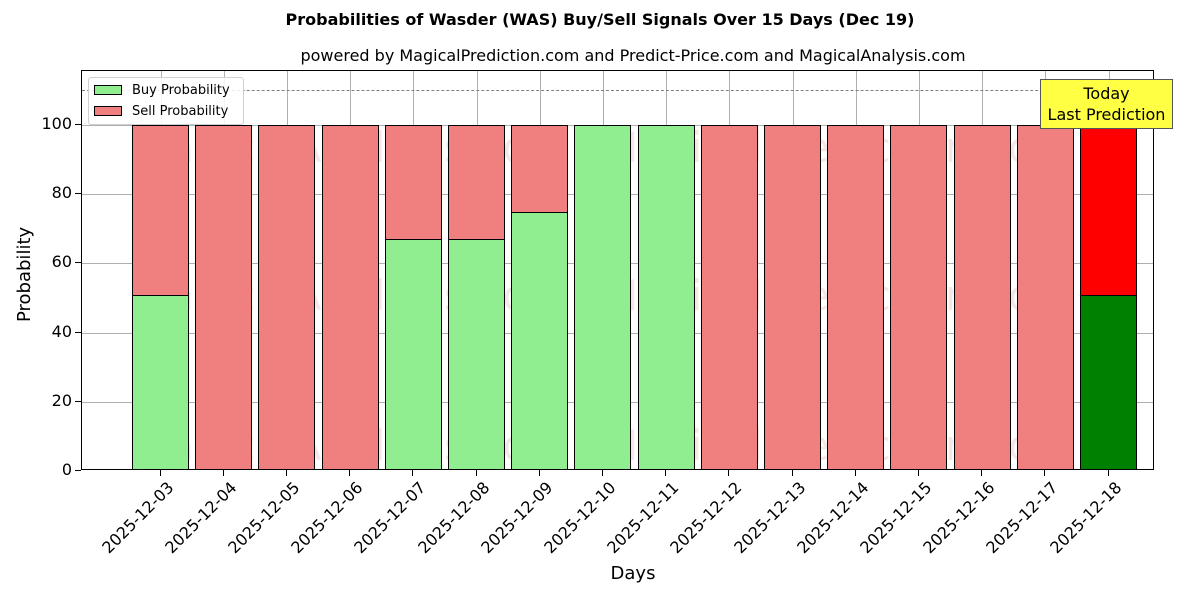  Describe the element at coordinates (24, 274) in the screenshot. I see `y-axis-title: Probability` at that location.